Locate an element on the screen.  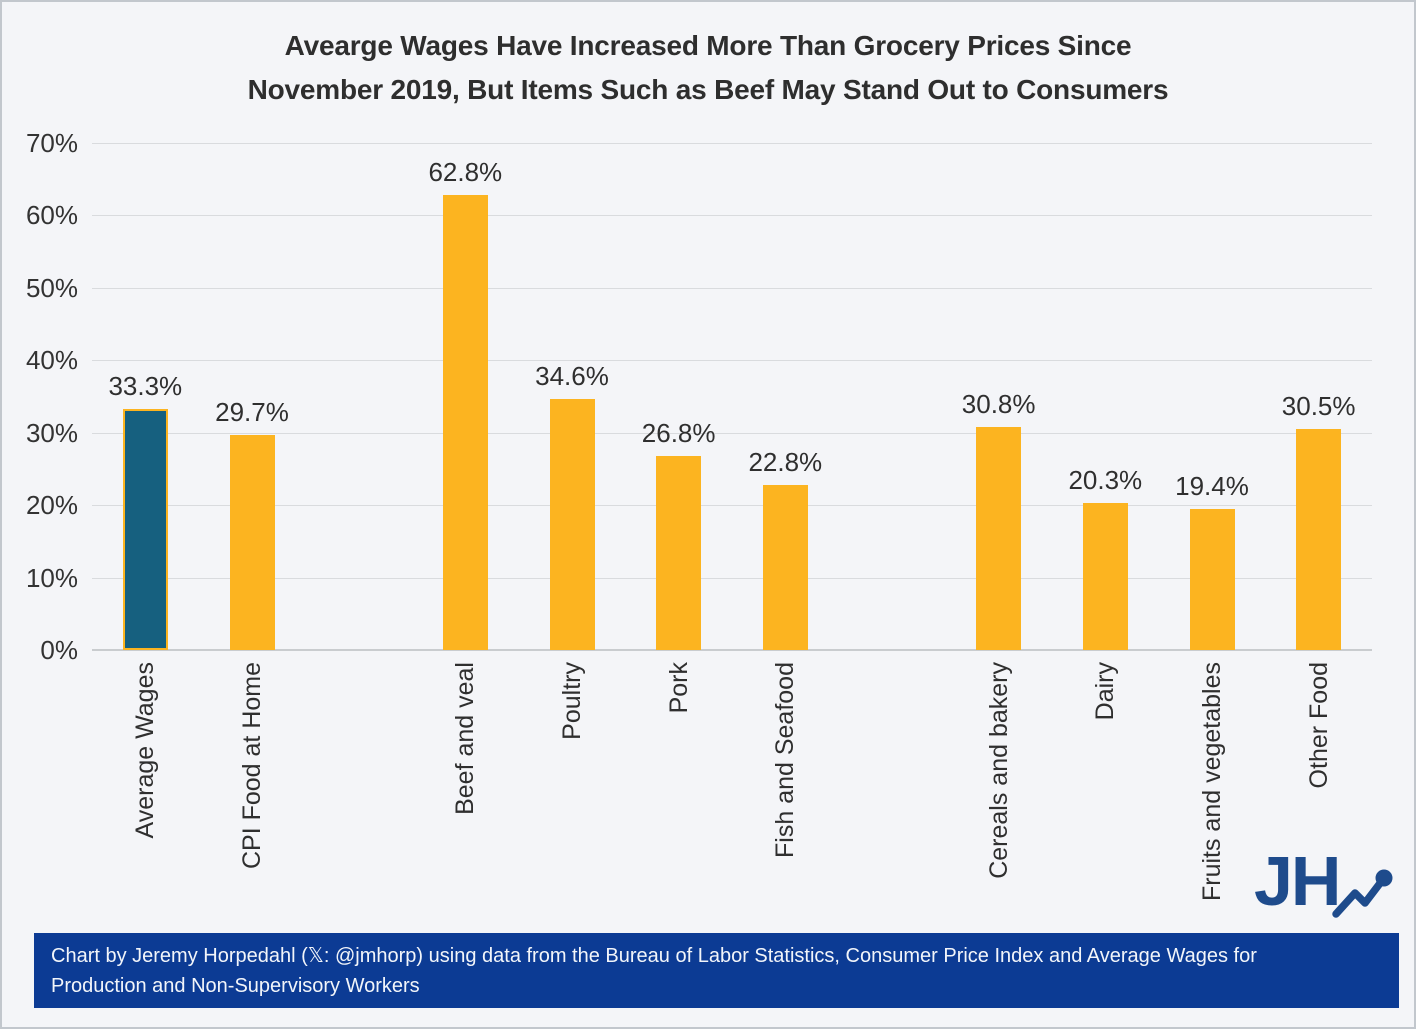
value-label-fruits-and-vegetables: 19.4% is located at coordinates (1212, 486).